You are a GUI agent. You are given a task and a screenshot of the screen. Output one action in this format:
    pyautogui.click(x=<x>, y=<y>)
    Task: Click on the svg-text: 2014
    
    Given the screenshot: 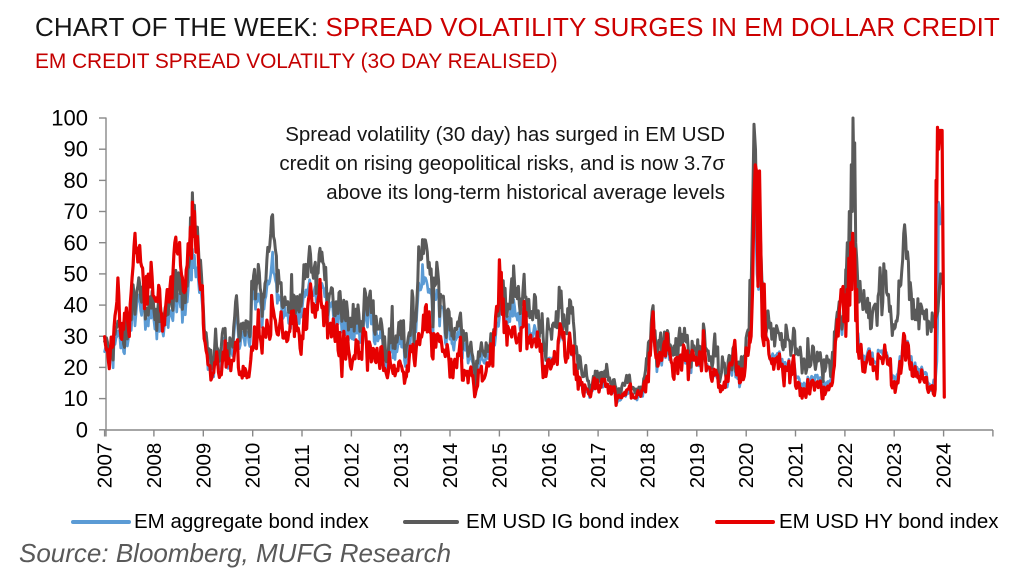 What is the action you would take?
    pyautogui.click(x=450, y=466)
    